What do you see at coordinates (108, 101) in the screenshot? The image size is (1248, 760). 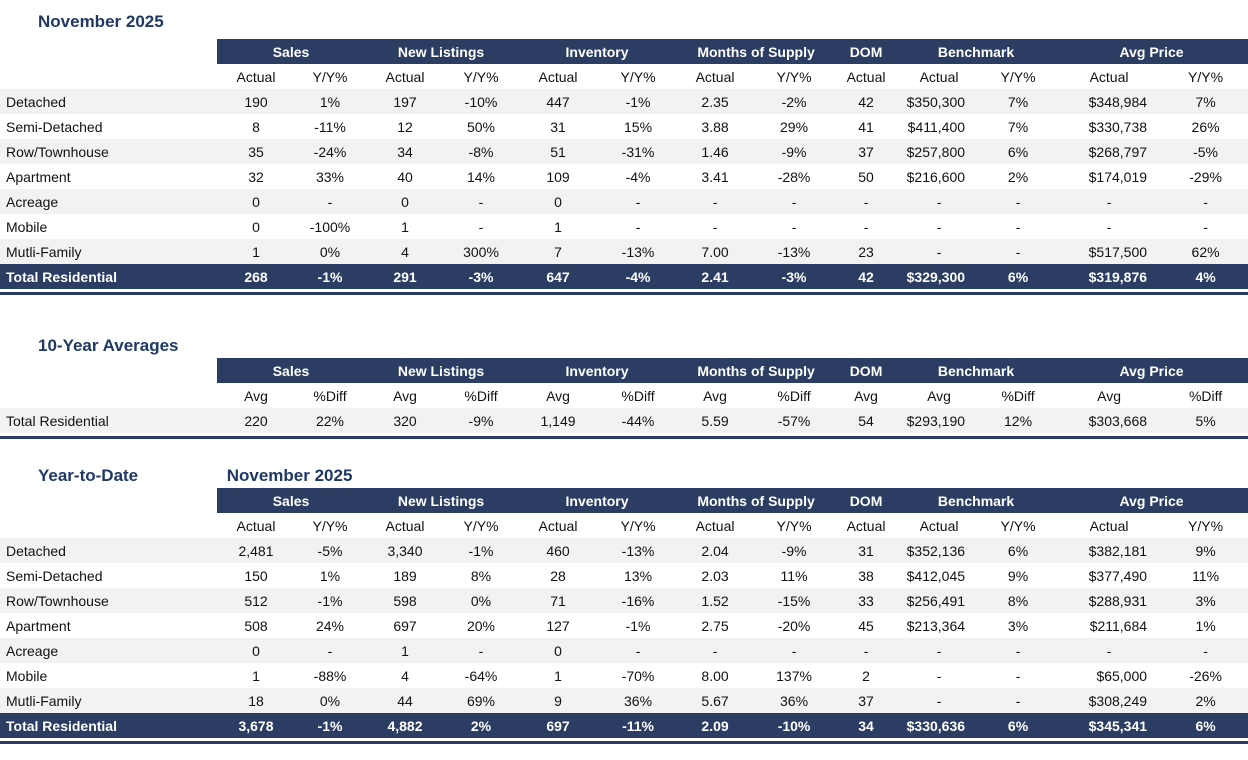 I see `row-label: Detached` at bounding box center [108, 101].